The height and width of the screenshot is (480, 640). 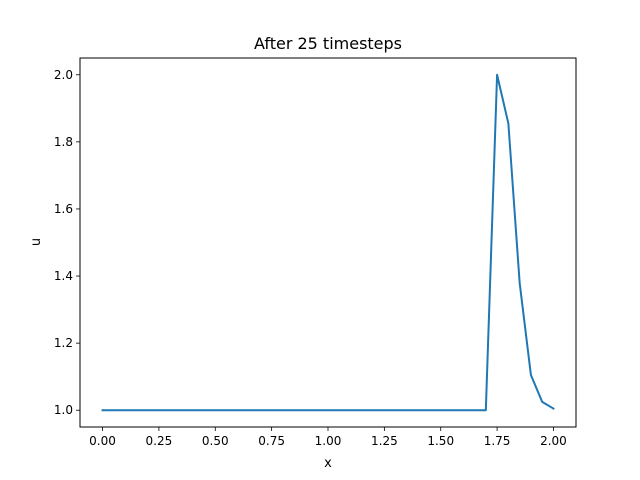 I want to click on x-axis-label: x, so click(x=328, y=463).